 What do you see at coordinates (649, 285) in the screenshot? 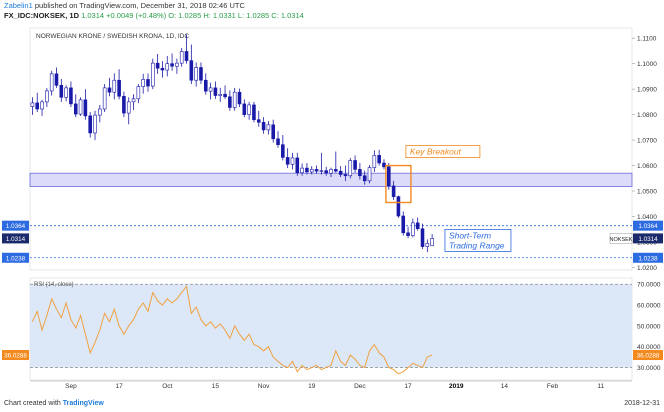
I see `rsi-tick-label: 70.0000` at bounding box center [649, 285].